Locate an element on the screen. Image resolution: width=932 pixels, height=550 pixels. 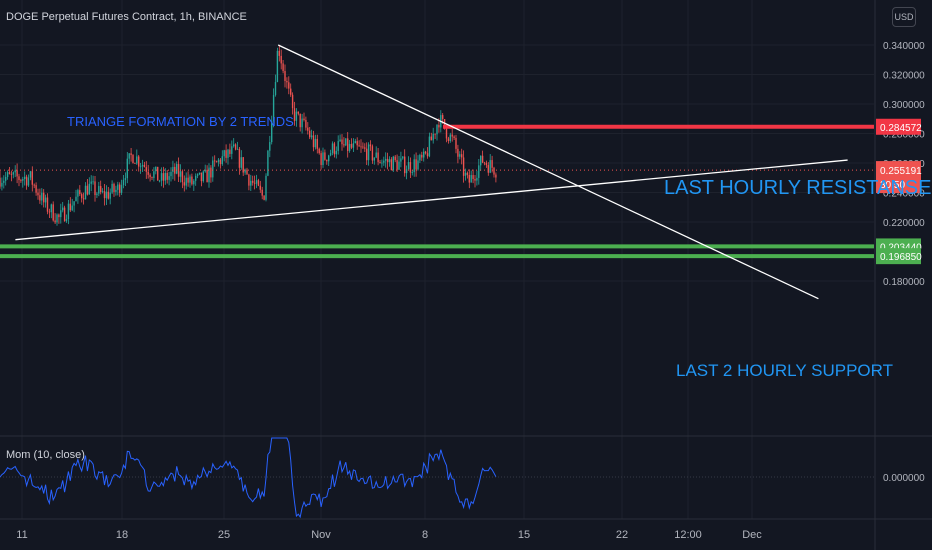
y-tick-label: 0.240000 is located at coordinates (904, 194).